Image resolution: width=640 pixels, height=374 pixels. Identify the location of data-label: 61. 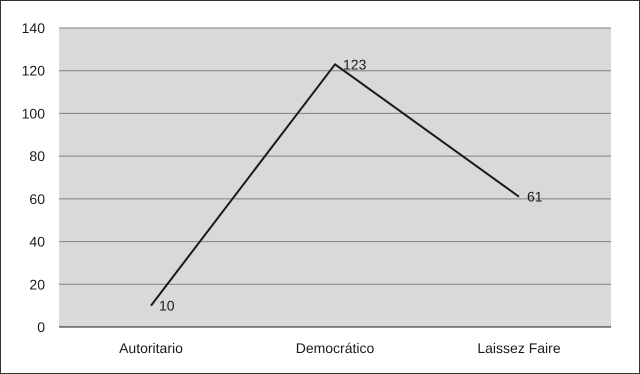
(535, 196).